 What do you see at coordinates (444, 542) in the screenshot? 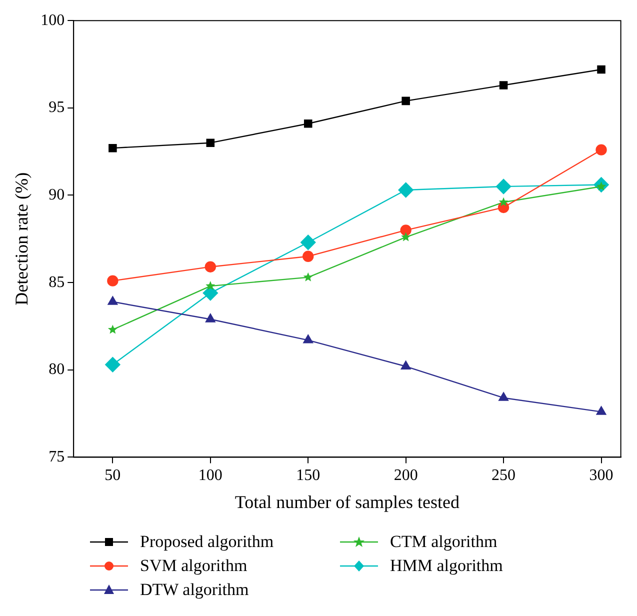
I see `legend-label: CTM algorithm` at bounding box center [444, 542].